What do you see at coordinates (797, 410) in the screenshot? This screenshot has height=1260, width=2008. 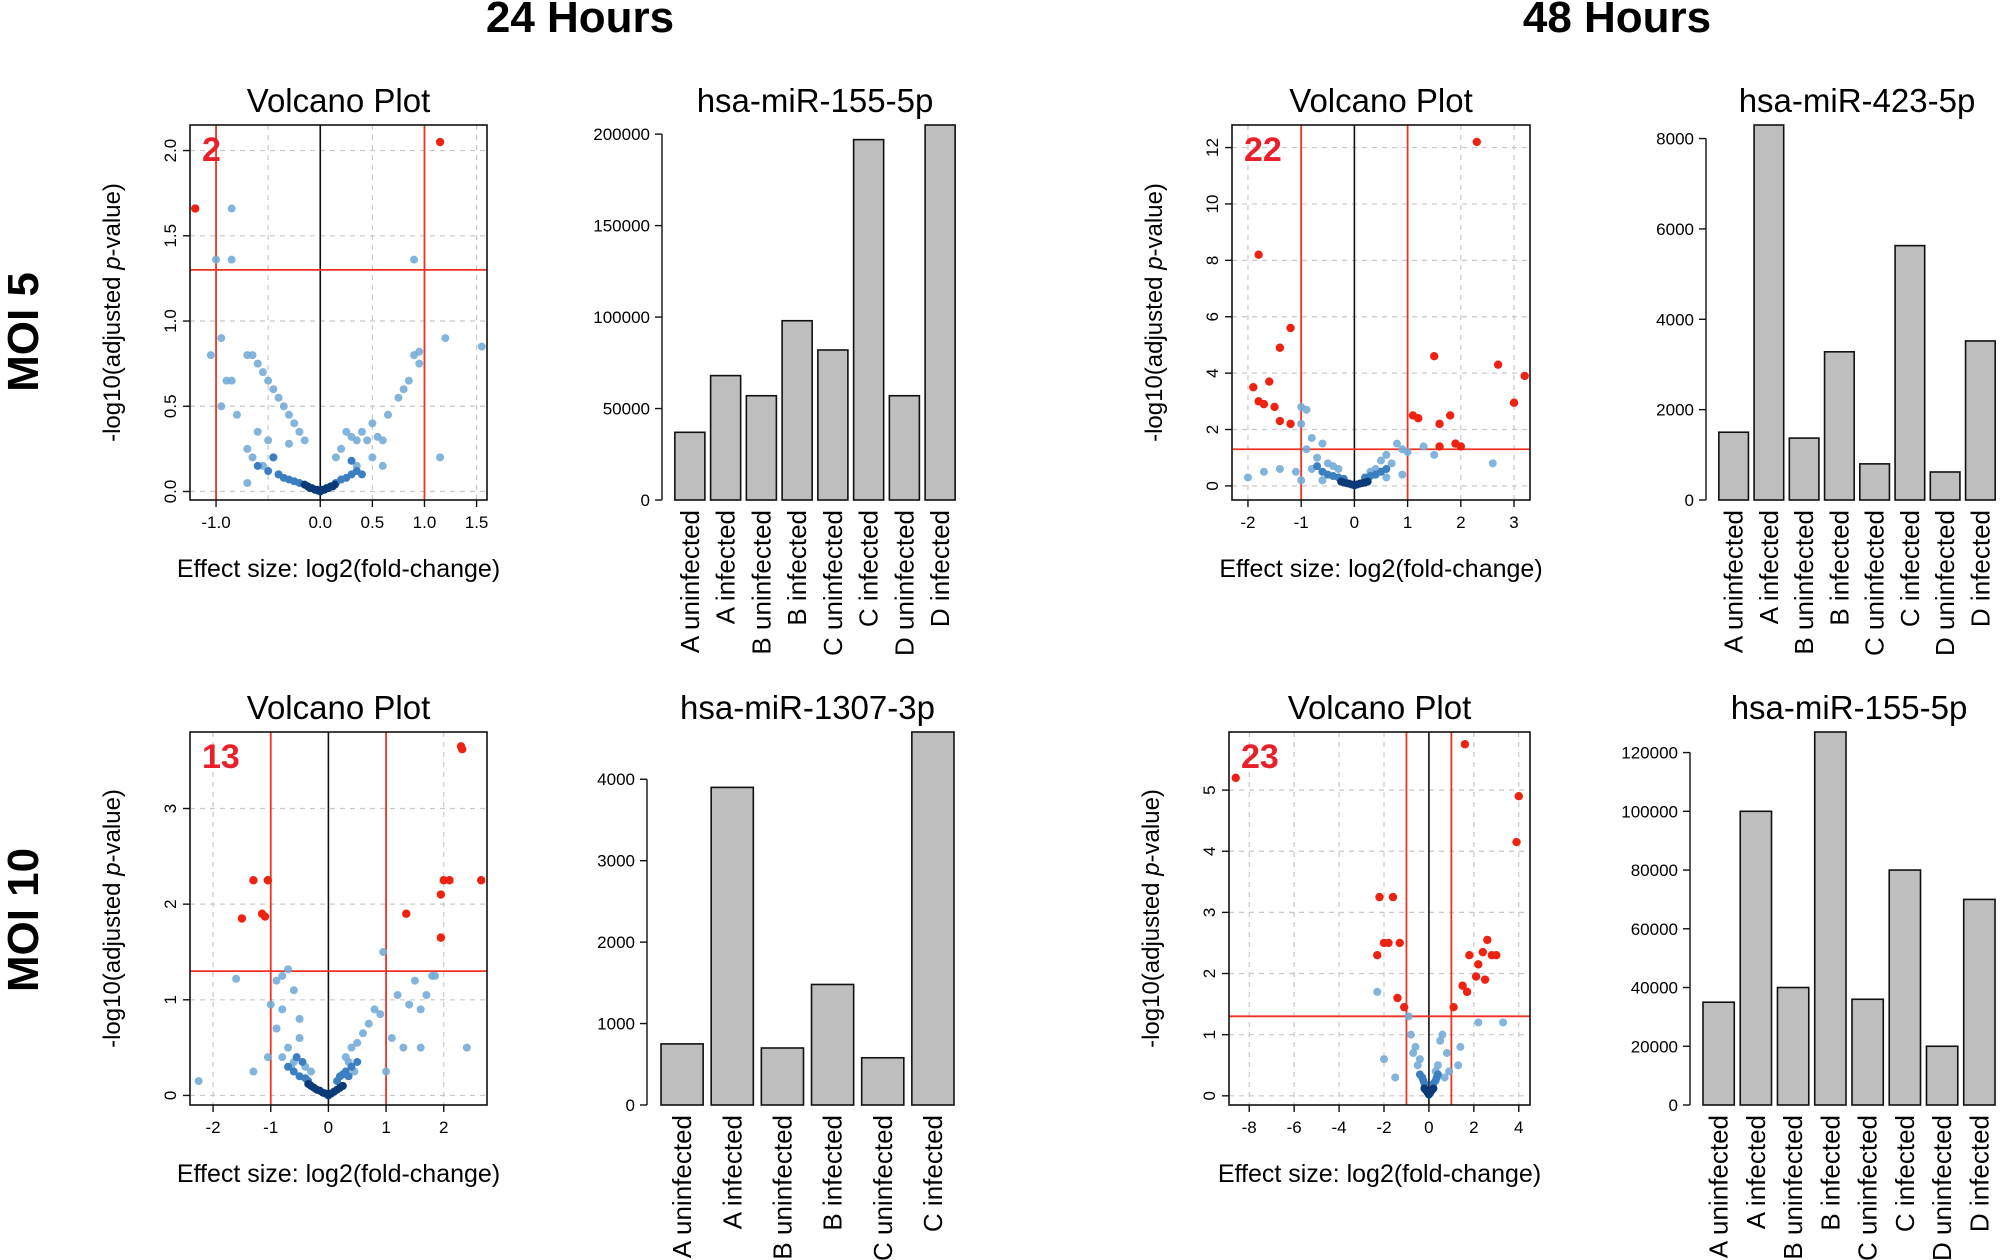 I see `bar-b-infected` at bounding box center [797, 410].